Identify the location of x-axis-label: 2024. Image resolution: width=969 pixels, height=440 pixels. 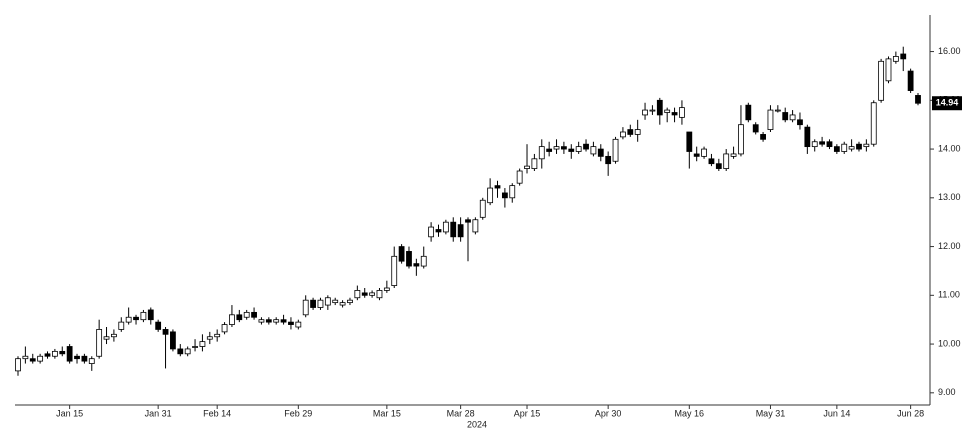
(477, 424).